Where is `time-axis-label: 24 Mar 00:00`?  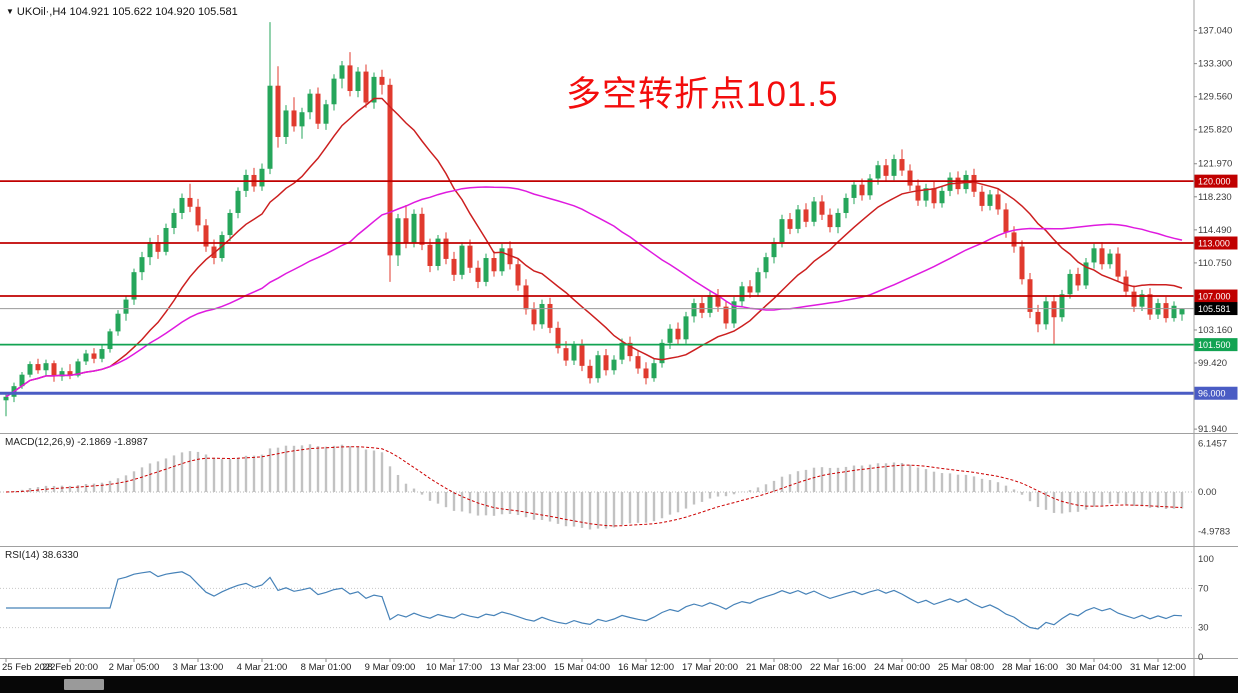
time-axis-label: 24 Mar 00:00 is located at coordinates (902, 667).